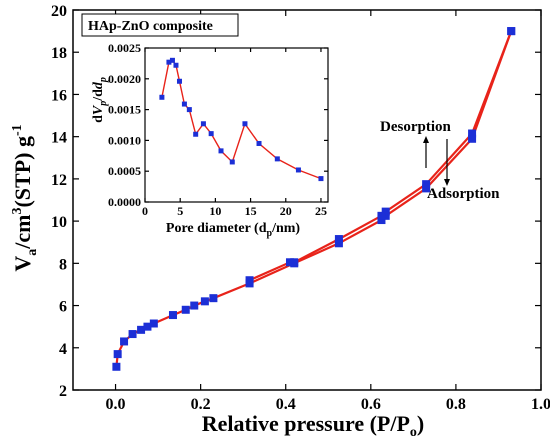 This screenshot has width=550, height=444. I want to click on desorption-label: Desorption, so click(415, 127).